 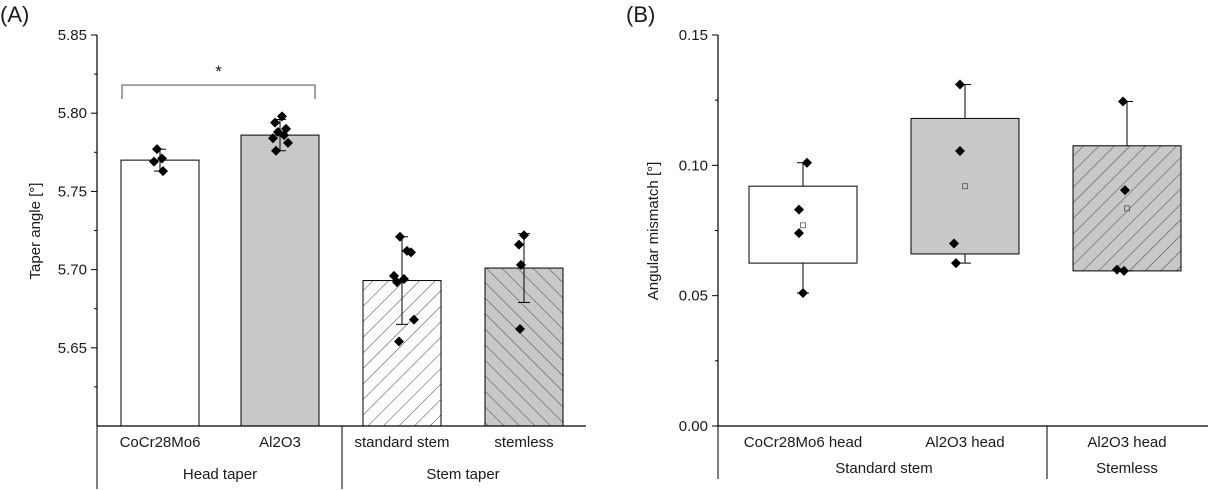 I want to click on panel-b-y-axis-label: Angular mismatch [°], so click(x=653, y=231).